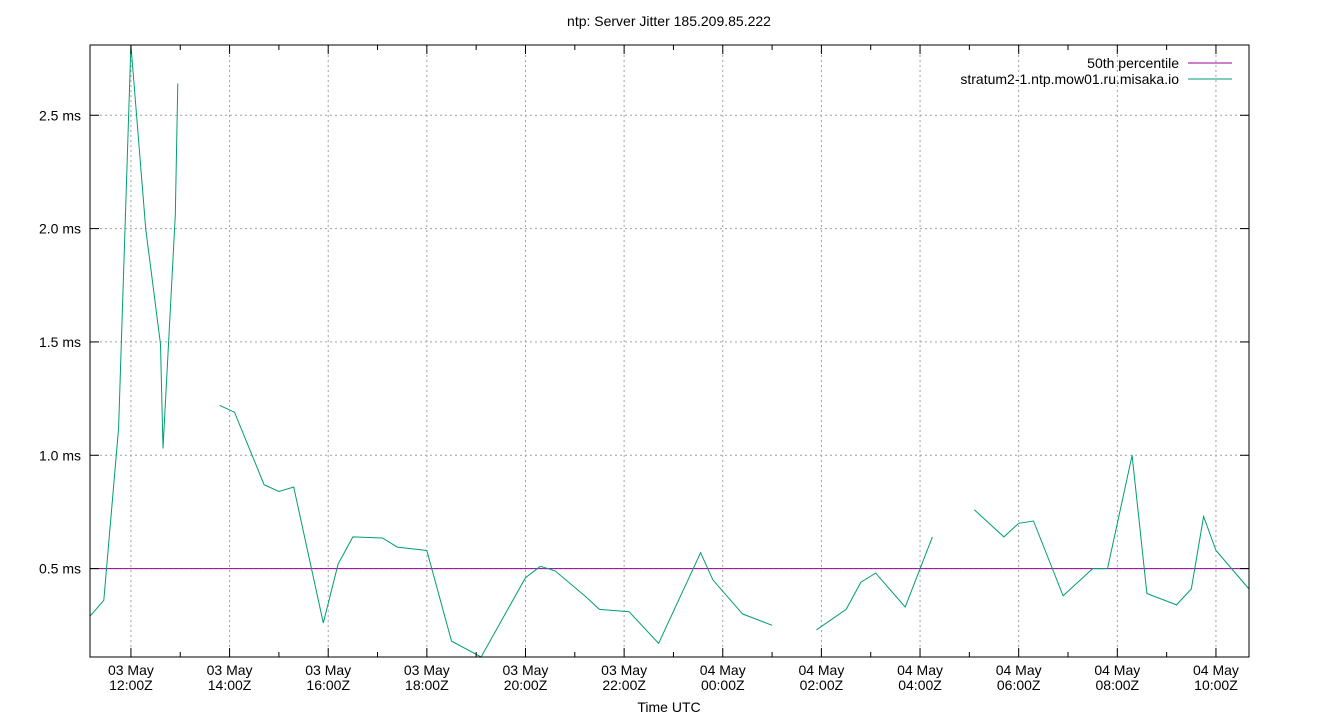 The width and height of the screenshot is (1340, 720). What do you see at coordinates (920, 685) in the screenshot?
I see `x-tick-label-time: 04:00Z` at bounding box center [920, 685].